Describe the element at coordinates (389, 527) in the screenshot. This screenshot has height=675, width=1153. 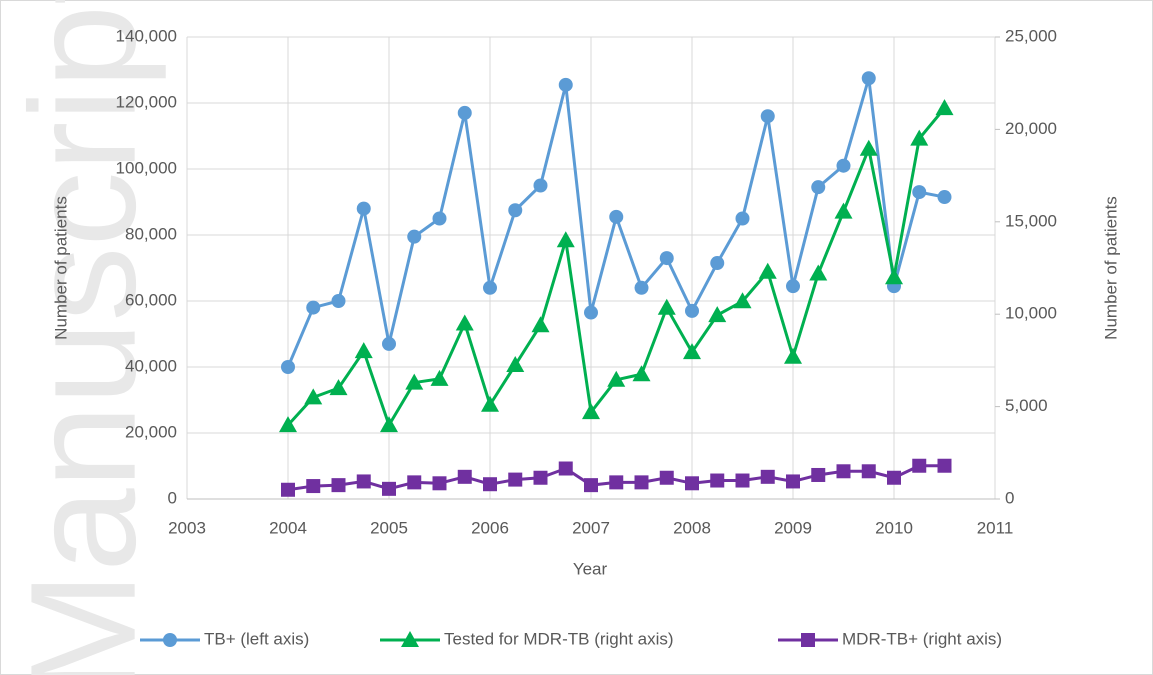
I see `x-tick-label: 2005` at that location.